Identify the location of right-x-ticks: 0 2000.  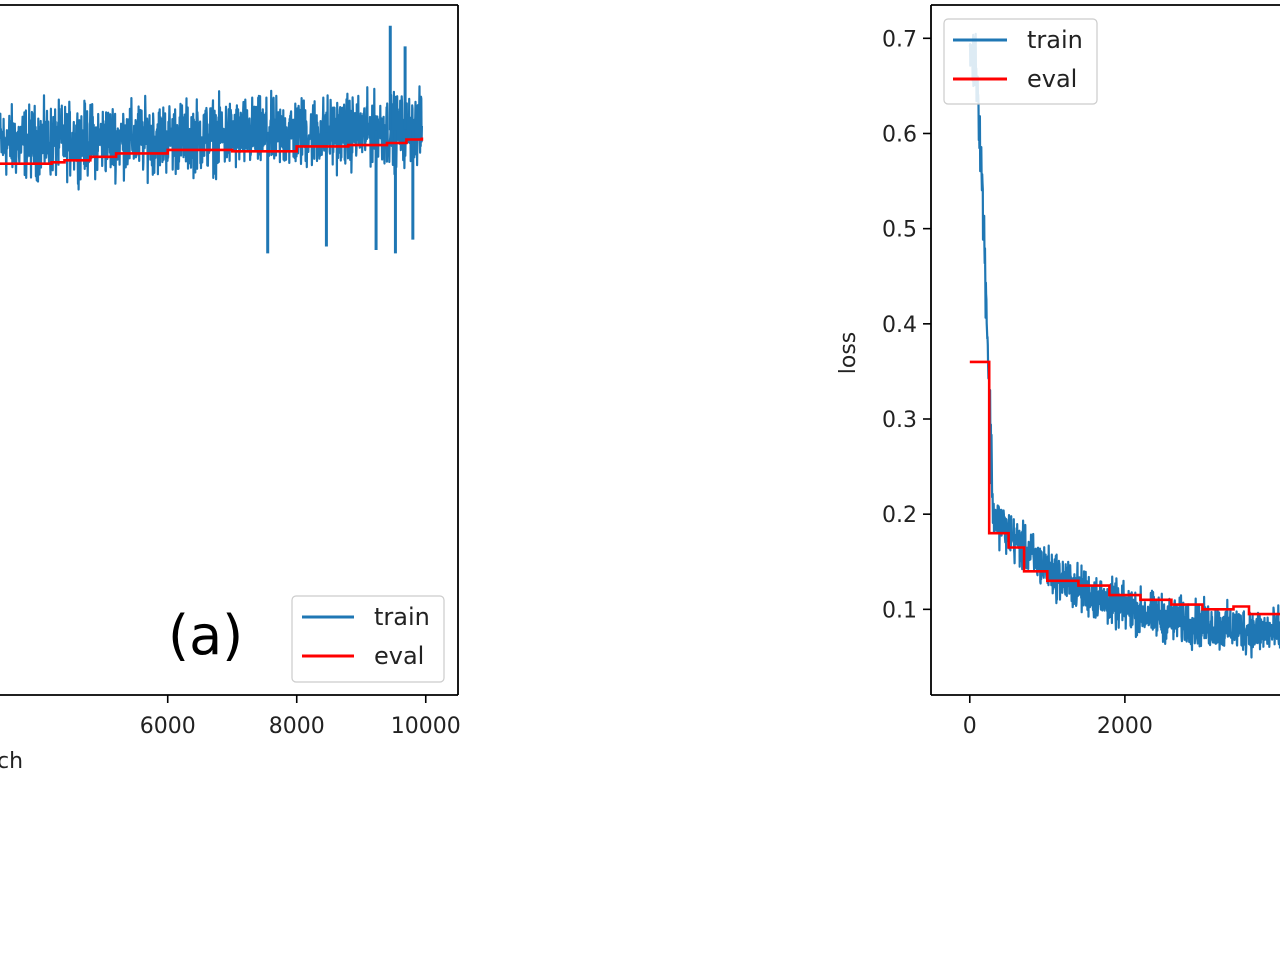
(1058, 717).